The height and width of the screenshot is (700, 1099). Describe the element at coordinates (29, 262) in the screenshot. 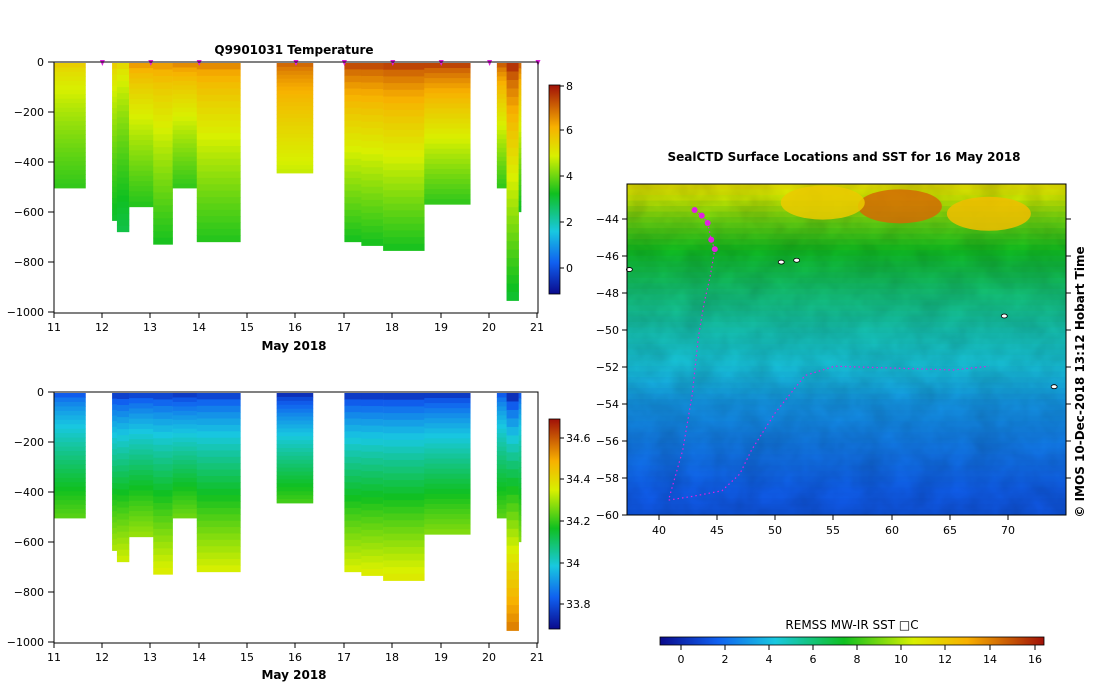

I see `y-tick-label: −800` at that location.